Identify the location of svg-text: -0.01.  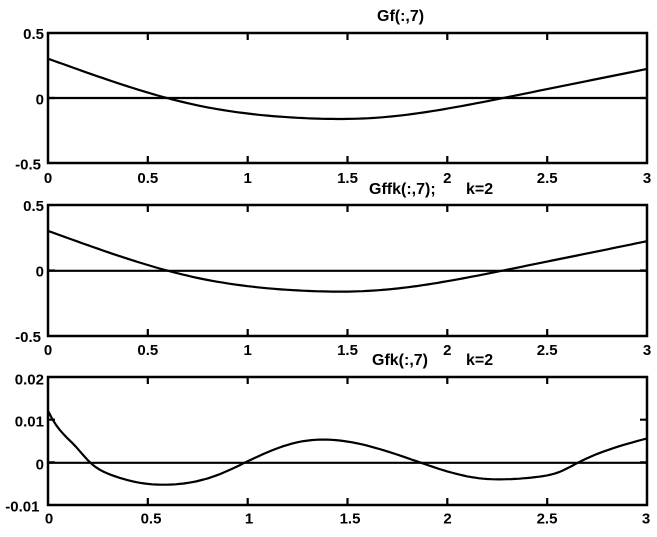
(22, 507).